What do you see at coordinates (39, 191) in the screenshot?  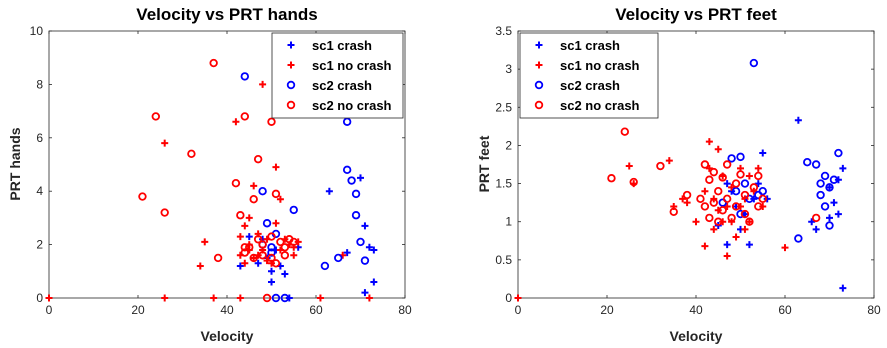 I see `y-tick-label: 4` at bounding box center [39, 191].